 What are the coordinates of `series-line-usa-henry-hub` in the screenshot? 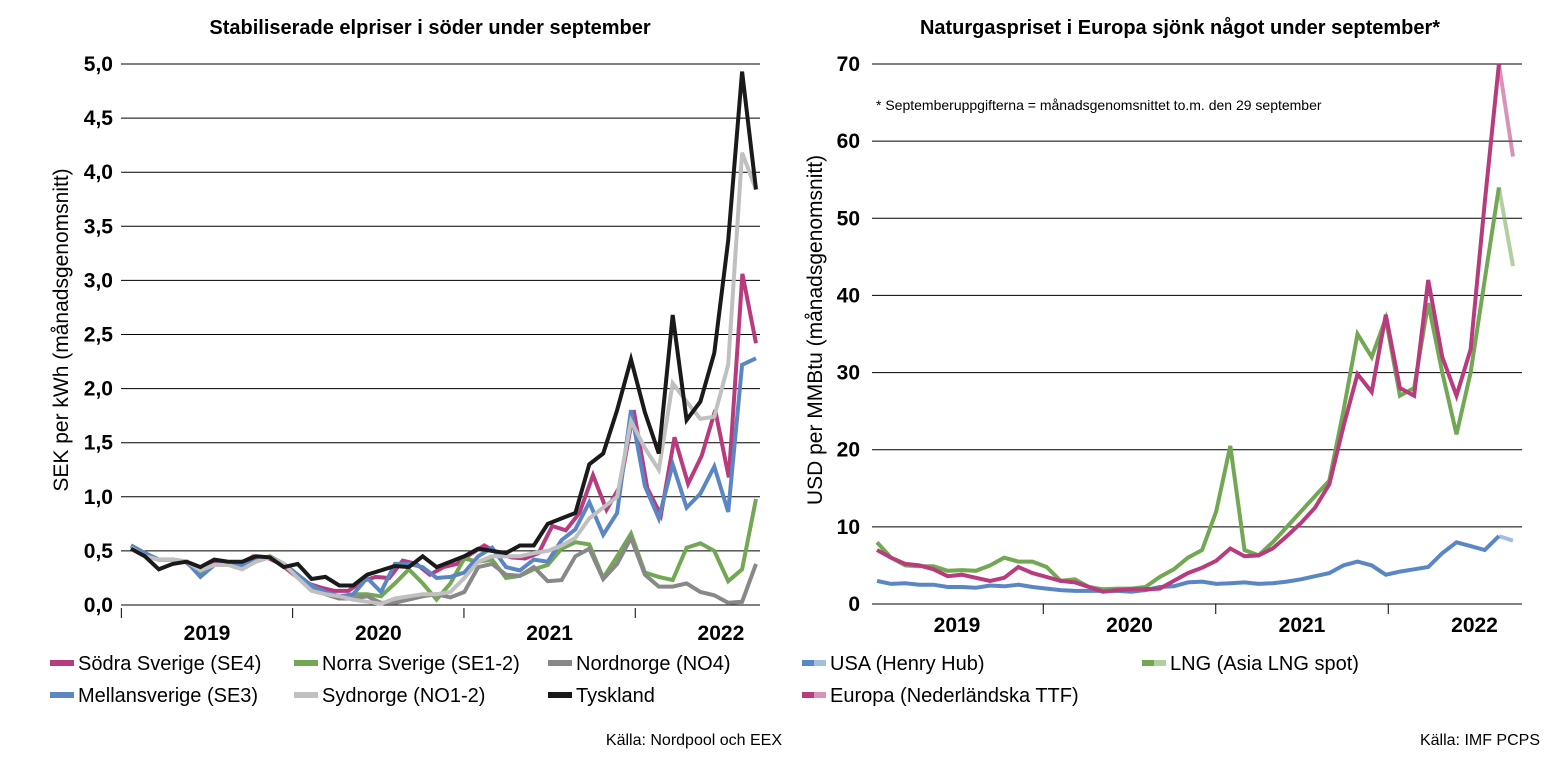 It's located at (1188, 564).